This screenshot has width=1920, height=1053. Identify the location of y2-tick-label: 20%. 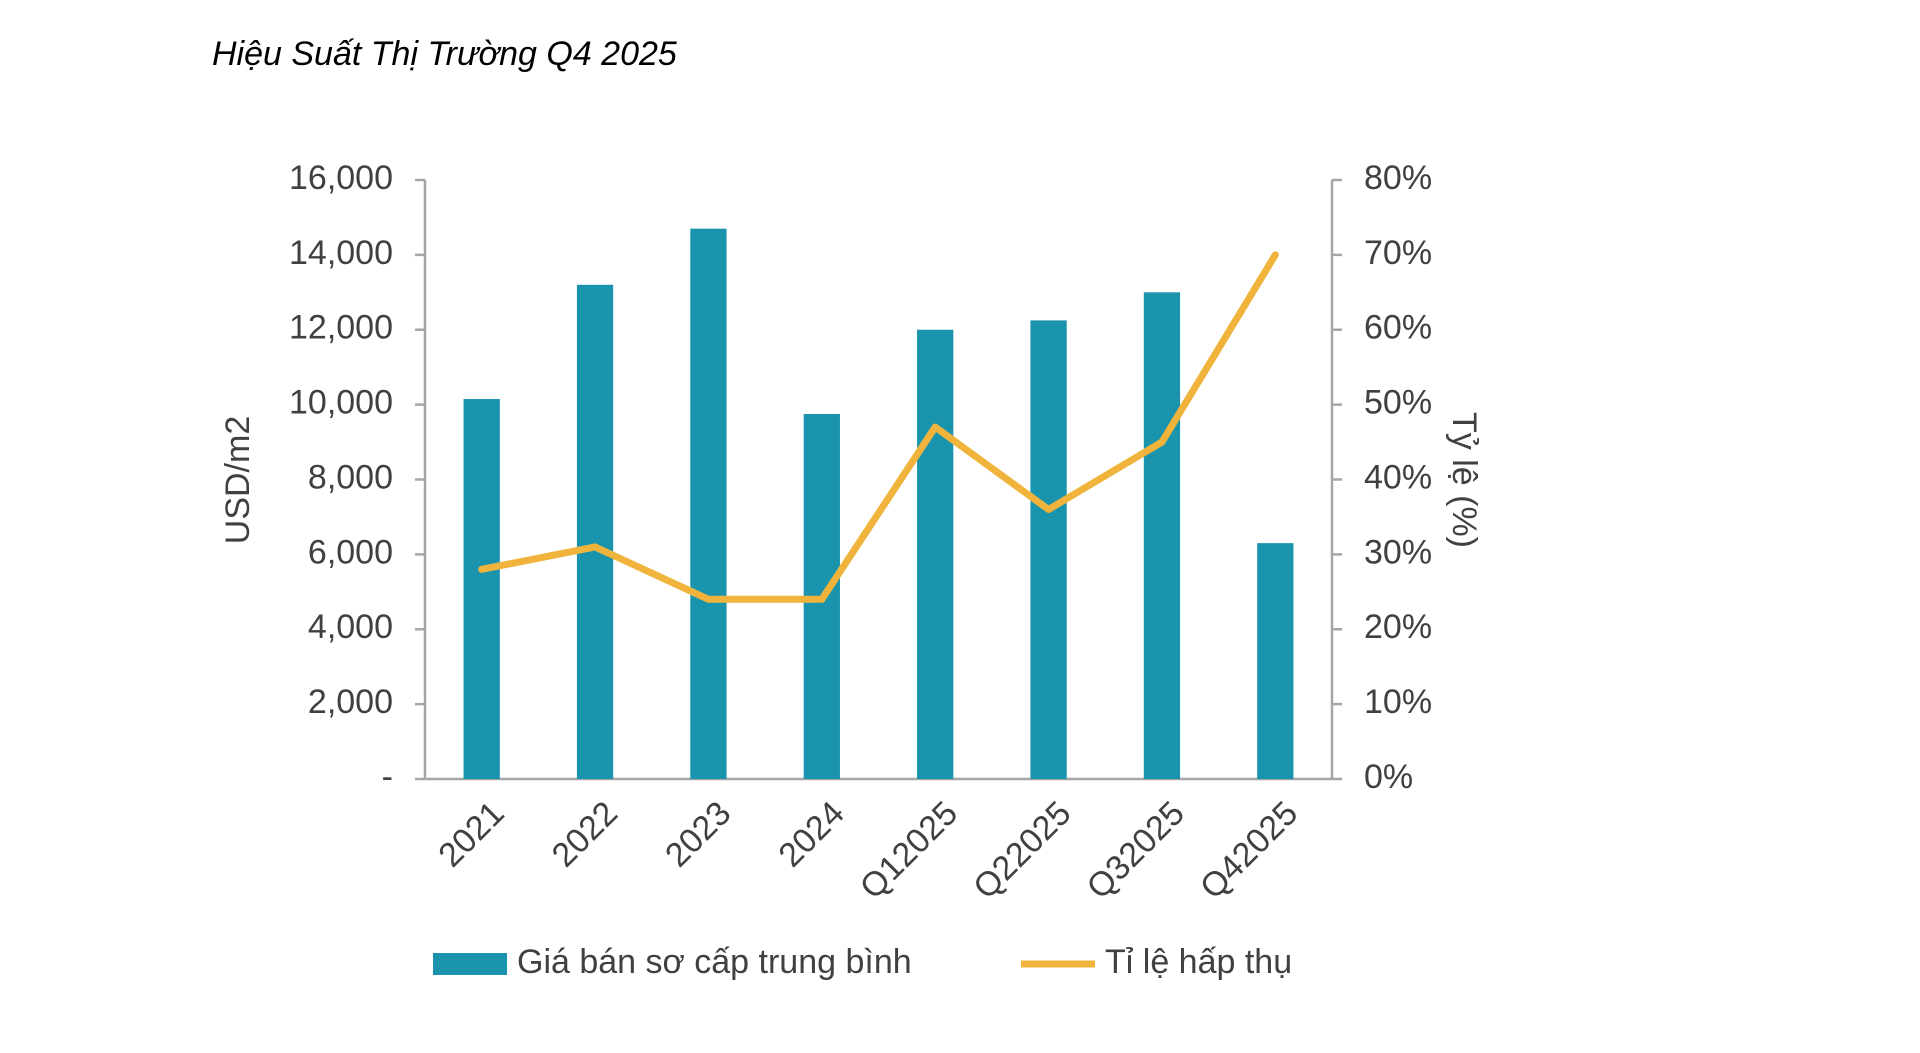
(1398, 627).